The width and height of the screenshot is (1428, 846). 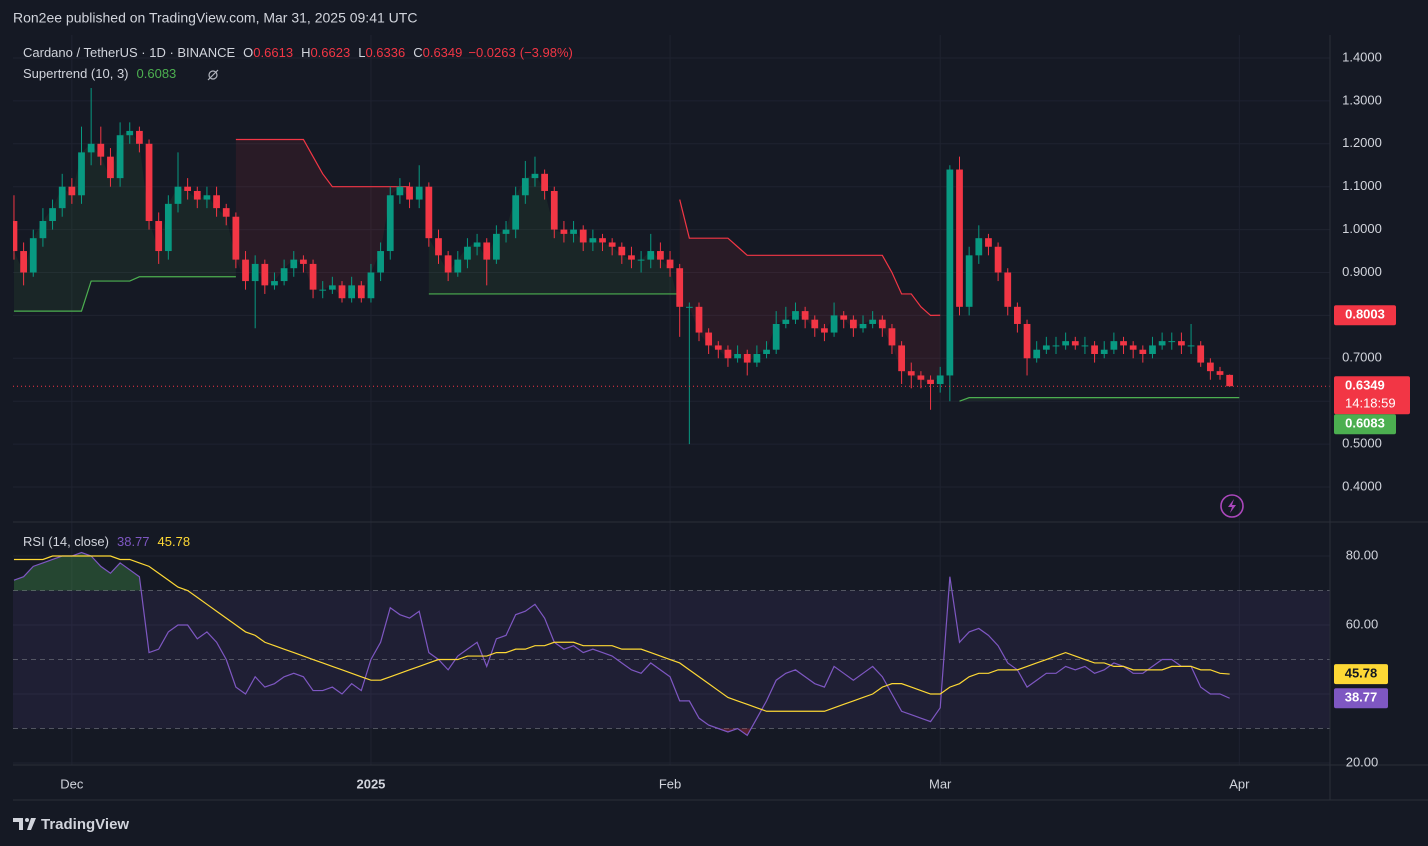 What do you see at coordinates (385, 52) in the screenshot?
I see `legend-item: 0.6336` at bounding box center [385, 52].